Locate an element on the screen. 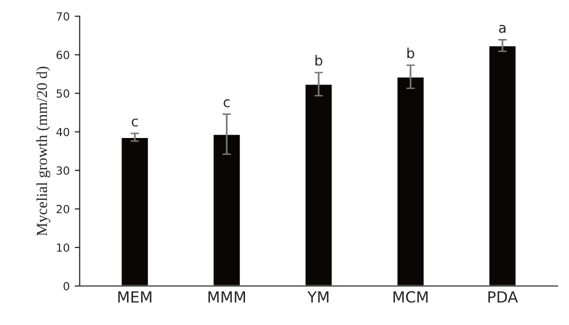 The image size is (569, 325). x-tick-label: PDA is located at coordinates (503, 296).